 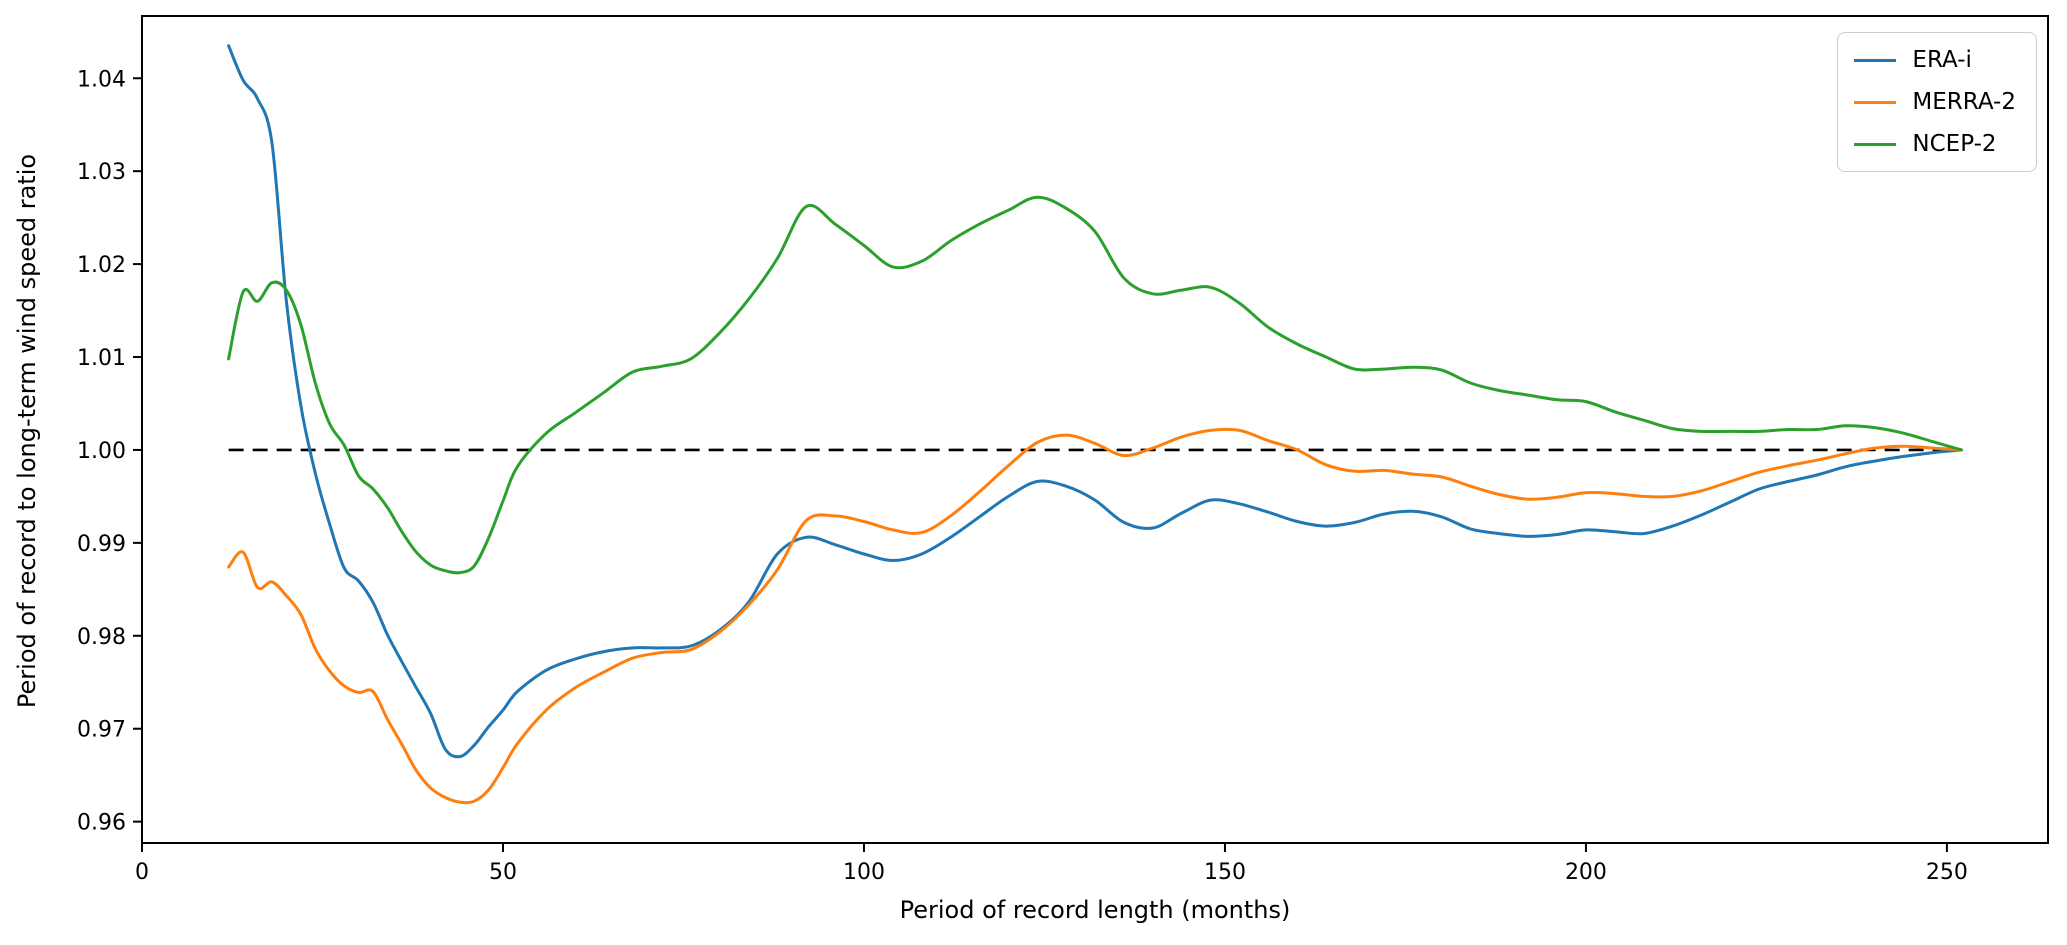 I want to click on y-tick-label: 1.00, so click(x=101, y=451).